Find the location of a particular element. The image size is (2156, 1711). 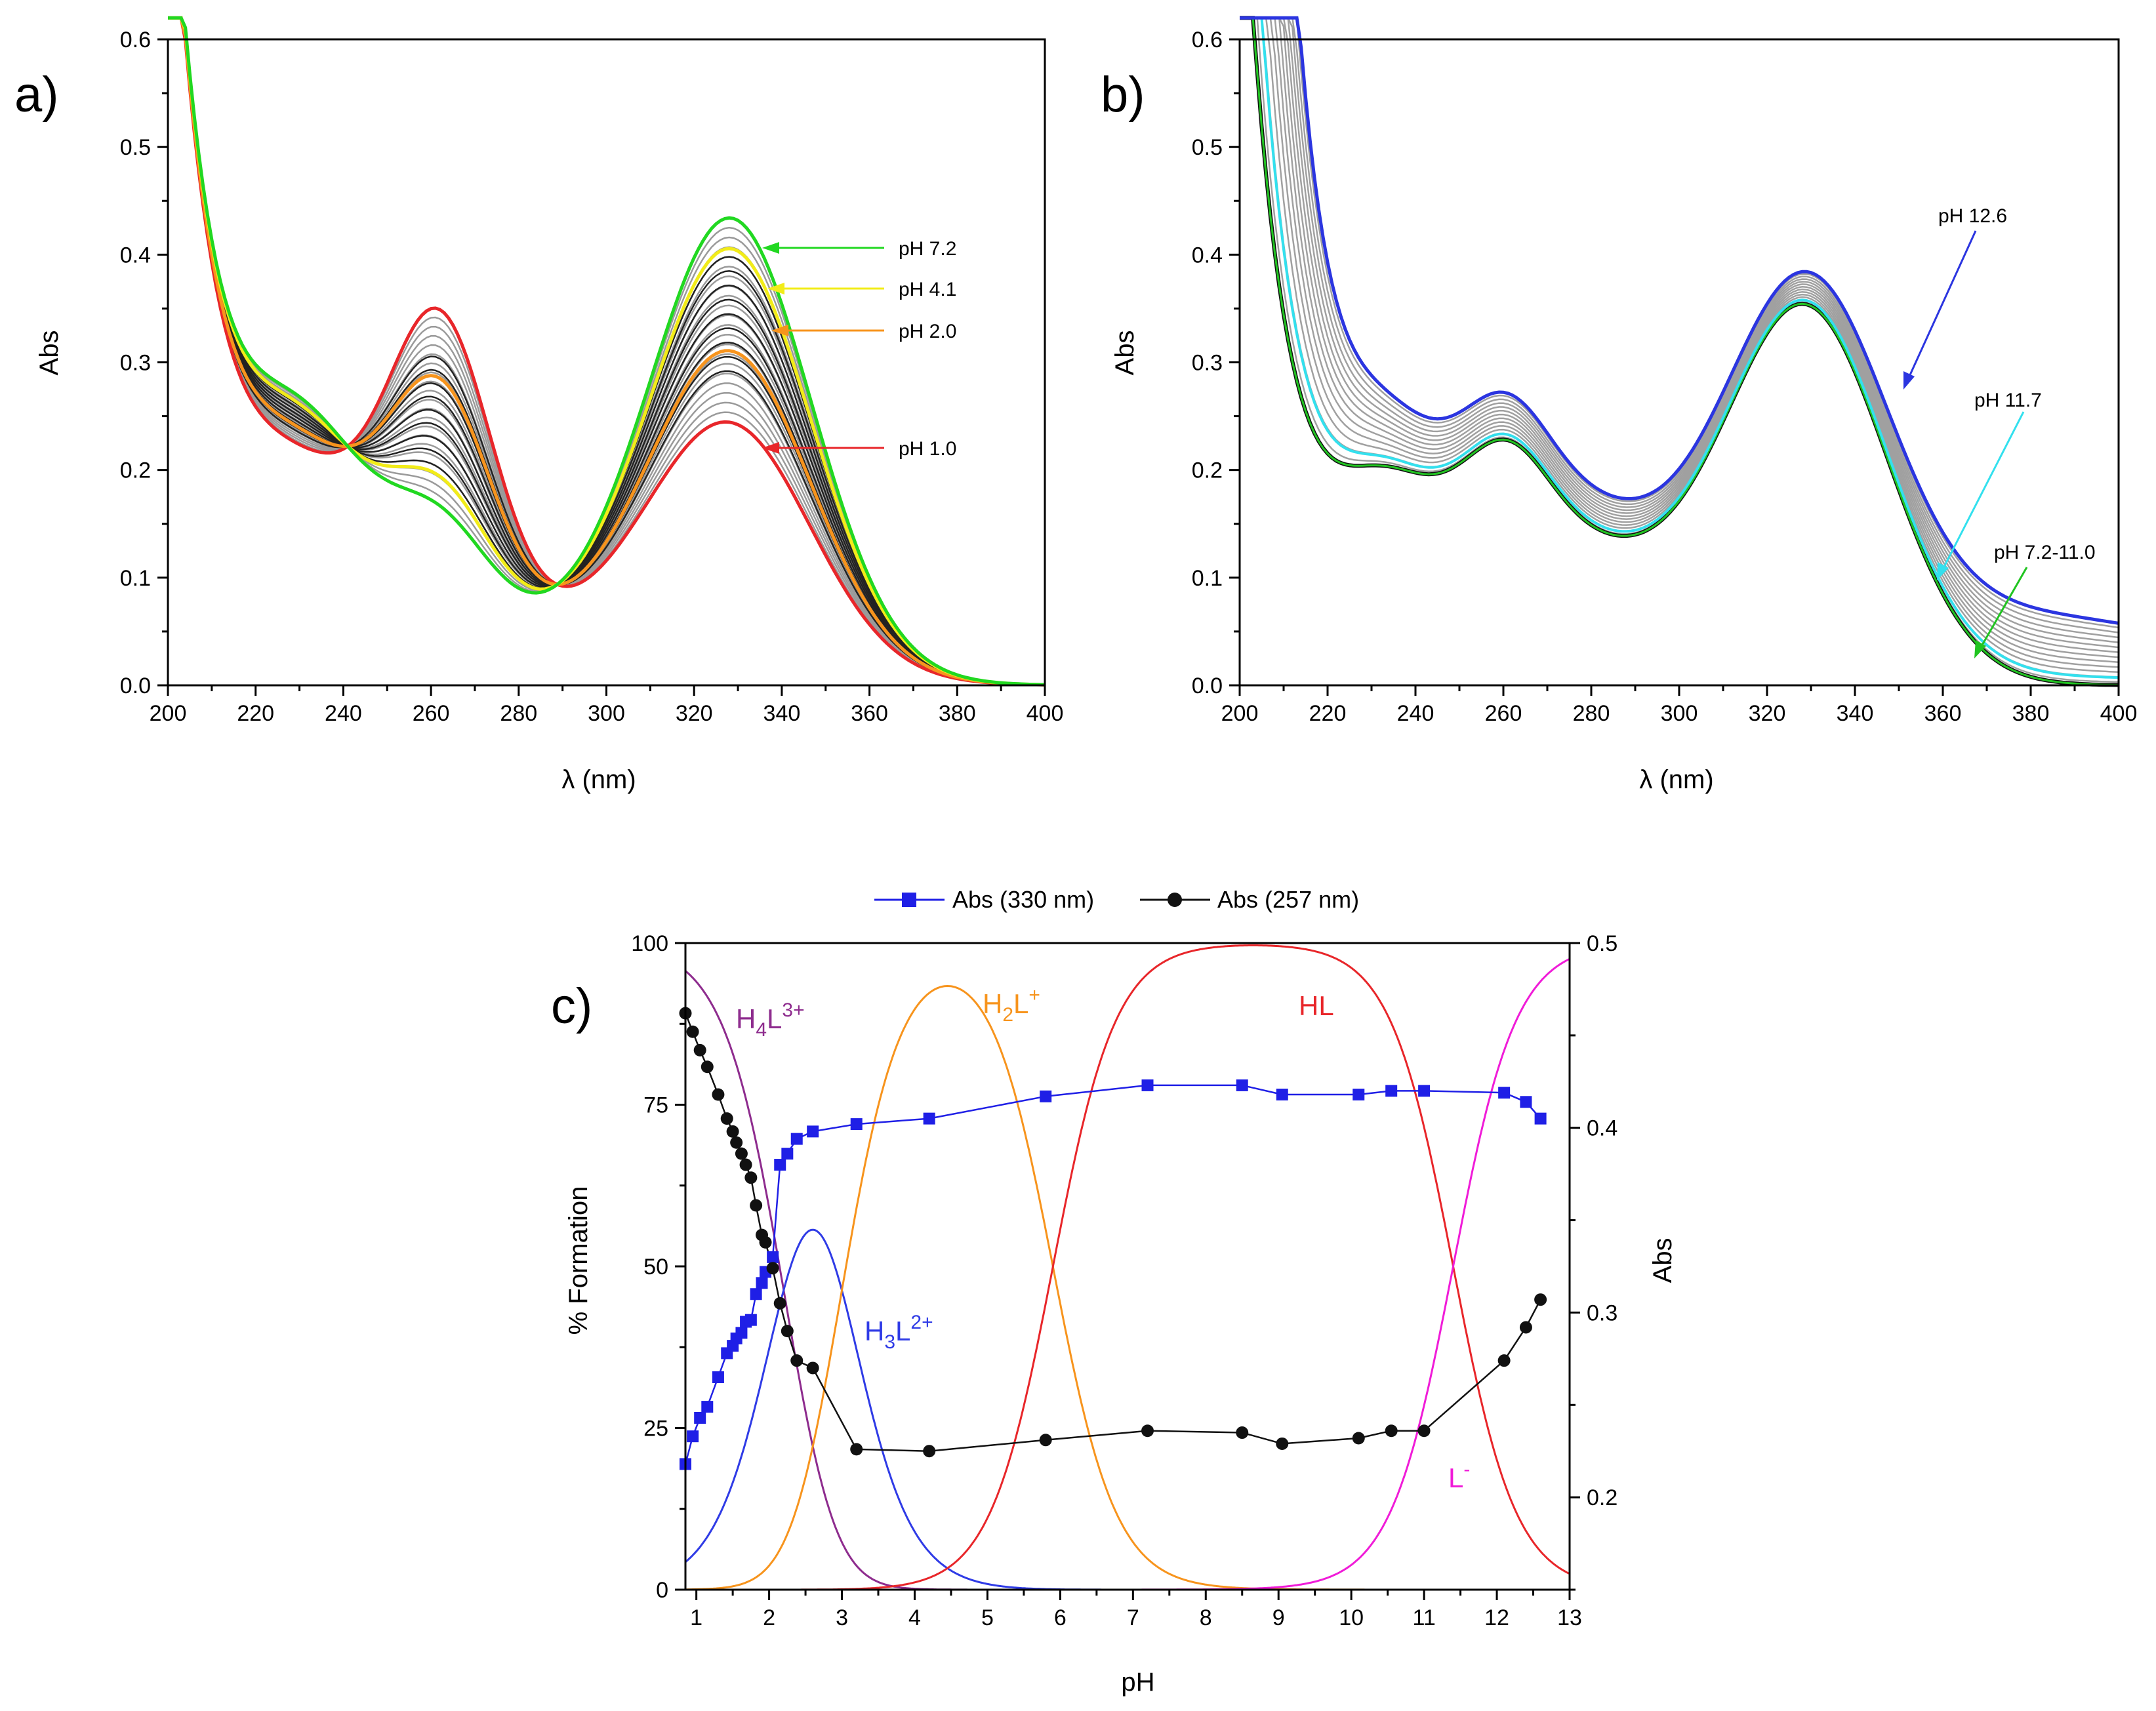

y-tick-label: 0.6 is located at coordinates (1207, 40).